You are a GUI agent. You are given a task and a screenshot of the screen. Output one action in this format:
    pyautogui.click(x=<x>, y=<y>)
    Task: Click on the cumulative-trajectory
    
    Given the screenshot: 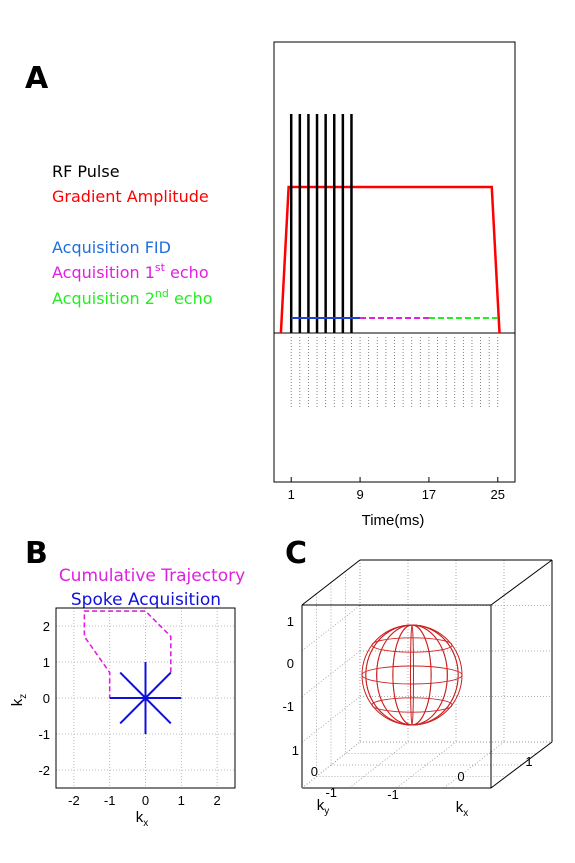 What is the action you would take?
    pyautogui.click(x=127, y=654)
    